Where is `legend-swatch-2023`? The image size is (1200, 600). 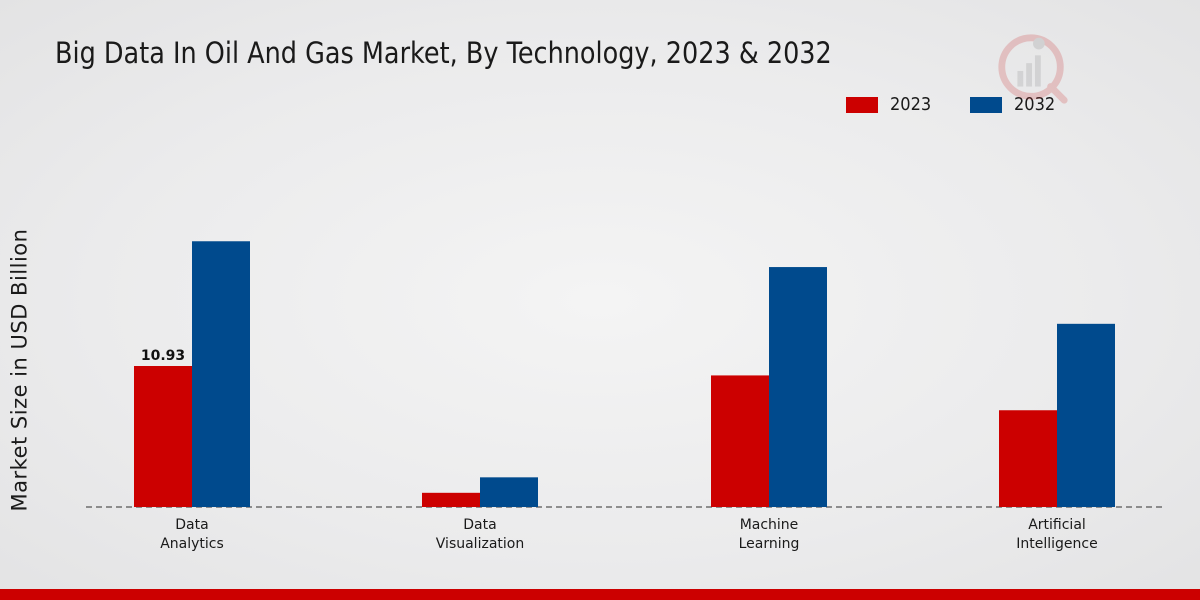
legend-swatch-2023 is located at coordinates (862, 104).